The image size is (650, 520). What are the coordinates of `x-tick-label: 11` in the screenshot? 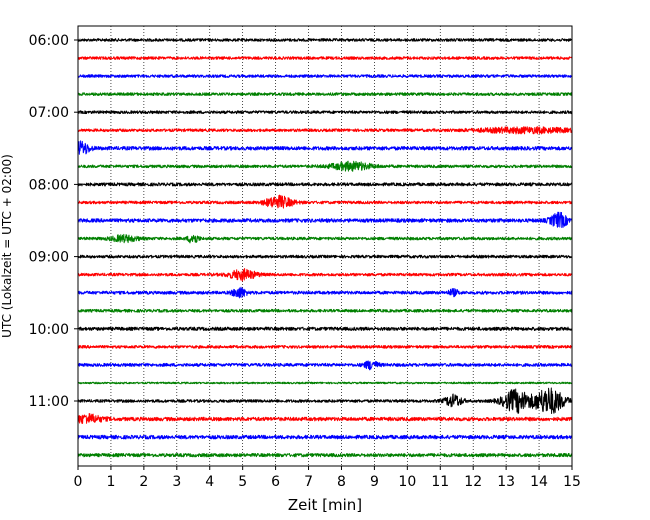 It's located at (440, 482).